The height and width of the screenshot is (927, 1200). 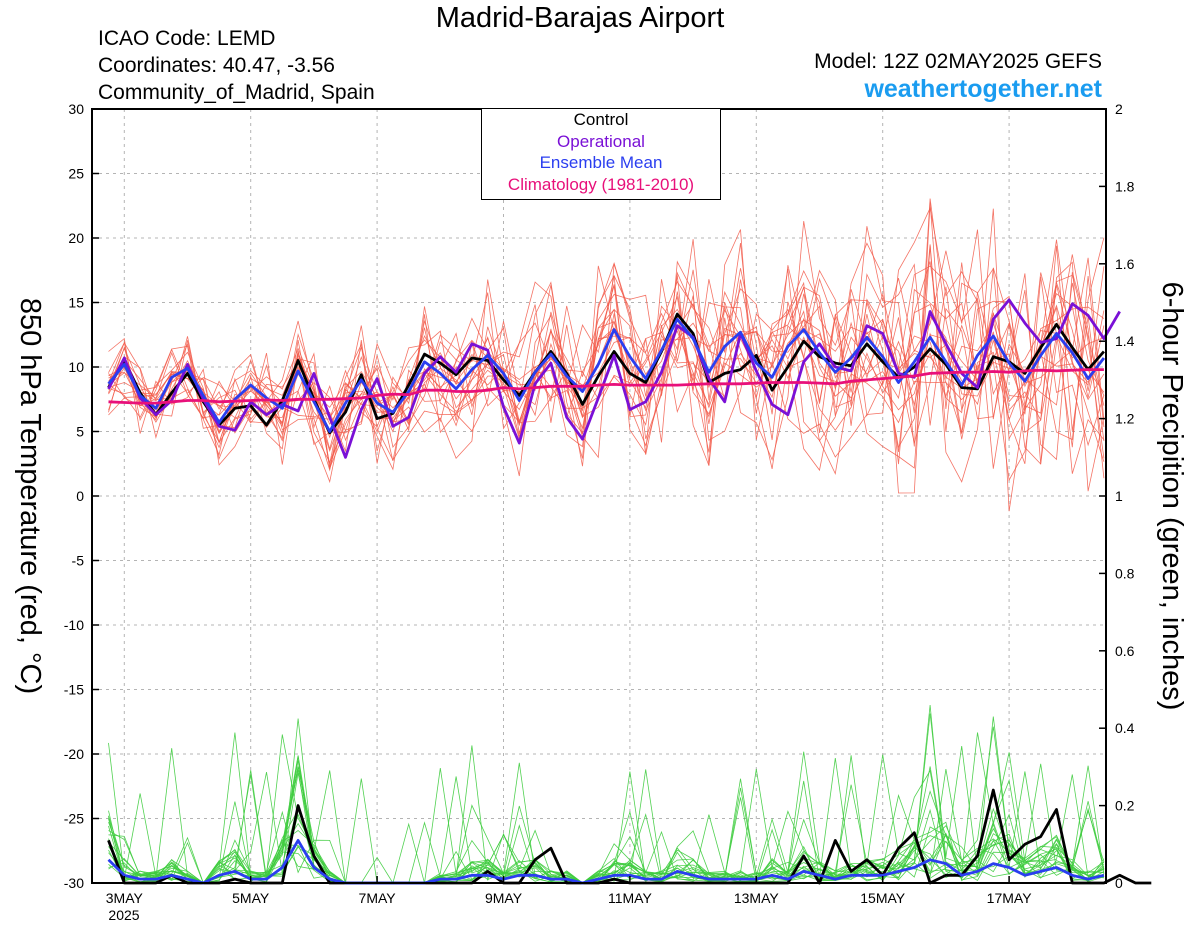 I want to click on y-tick-label: -25, so click(x=74, y=819).